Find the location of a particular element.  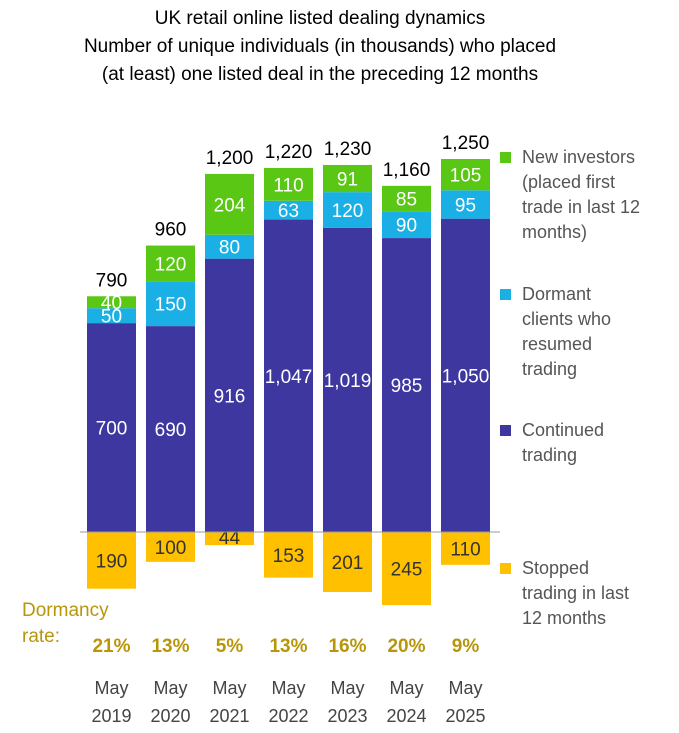

legend-label-stopped: Stopped trading in last 12 months is located at coordinates (576, 593).